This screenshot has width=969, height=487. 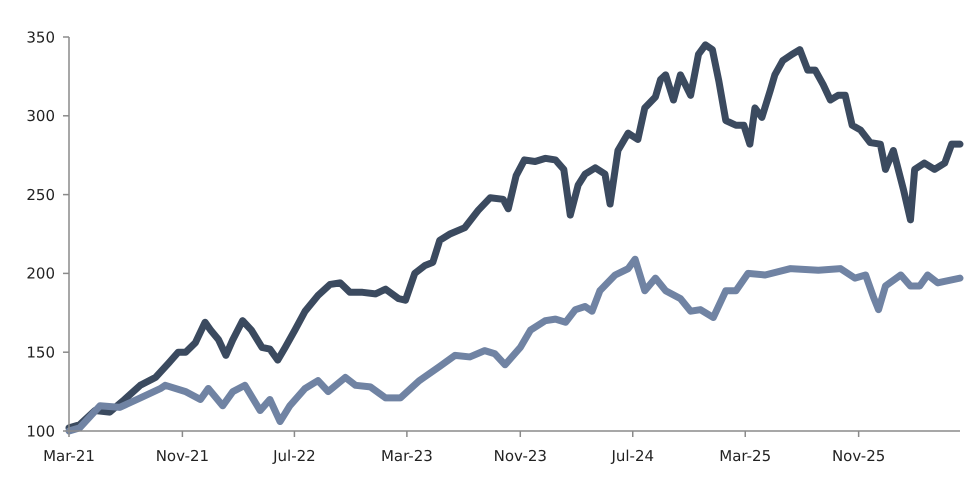 I want to click on x-tick-label: Nov-23, so click(x=520, y=456).